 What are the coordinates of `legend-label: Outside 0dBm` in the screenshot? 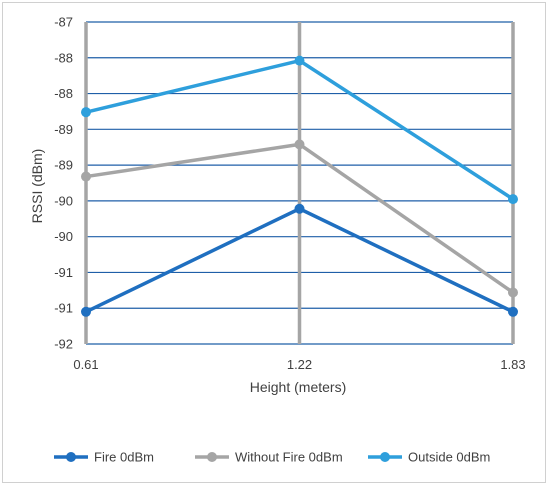 It's located at (449, 457).